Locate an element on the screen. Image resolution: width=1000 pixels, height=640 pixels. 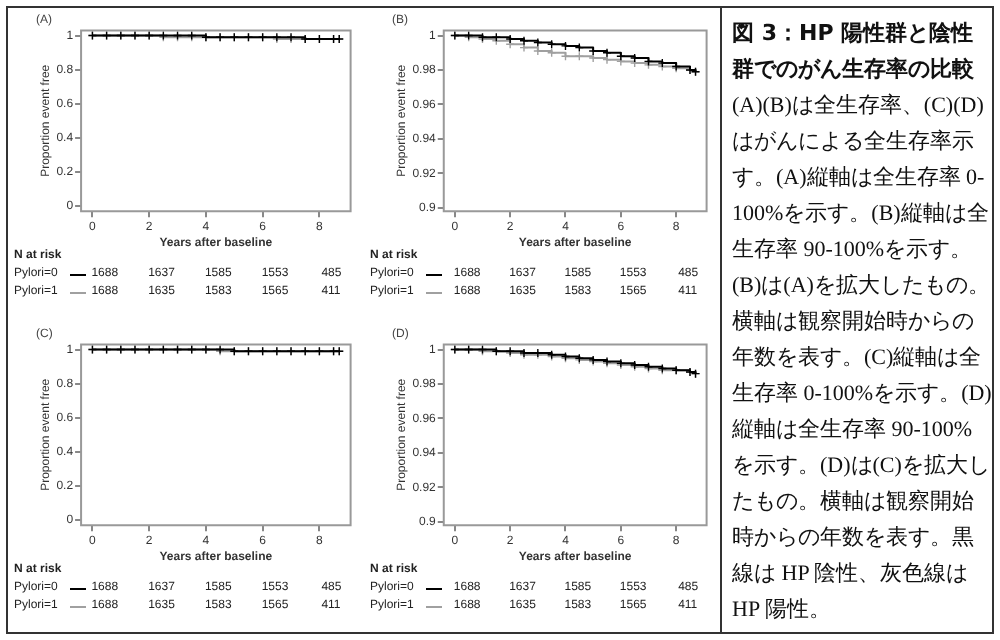
text: 図 3：HP 陽性群と陰性群でのがん生存率の比較 is located at coordinates (854, 52).